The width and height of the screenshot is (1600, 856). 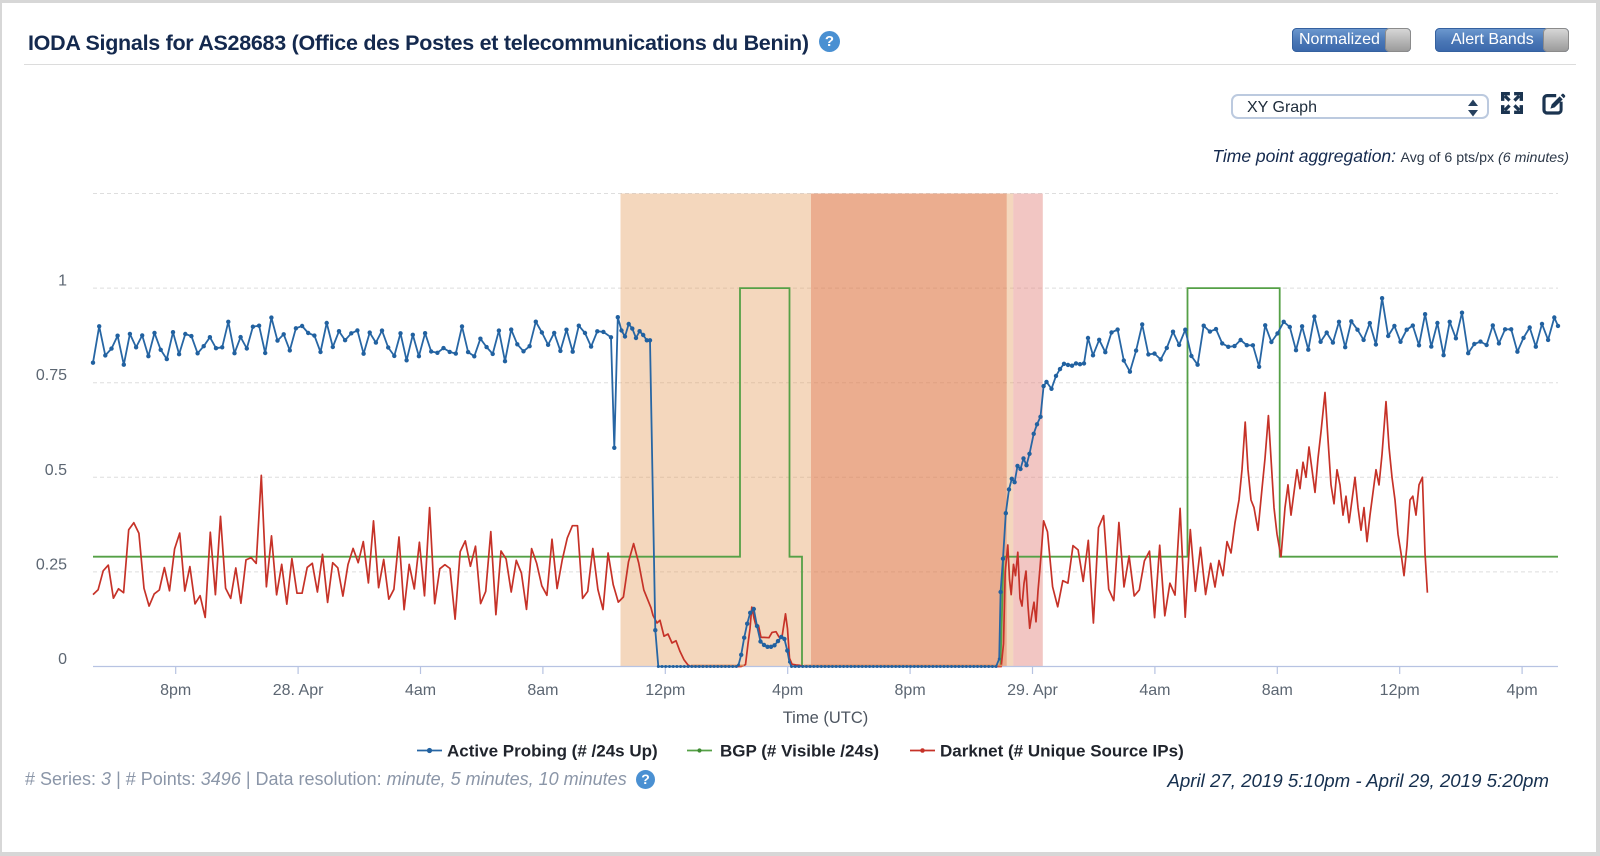 What do you see at coordinates (62, 659) in the screenshot?
I see `svg-text: 0` at bounding box center [62, 659].